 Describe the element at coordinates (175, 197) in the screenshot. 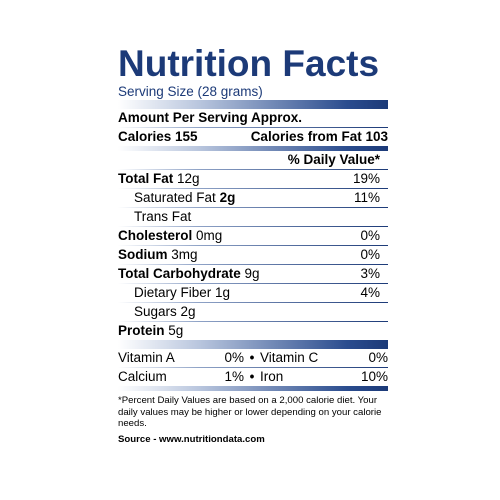

I see `nutrient-name: Saturated Fat` at that location.